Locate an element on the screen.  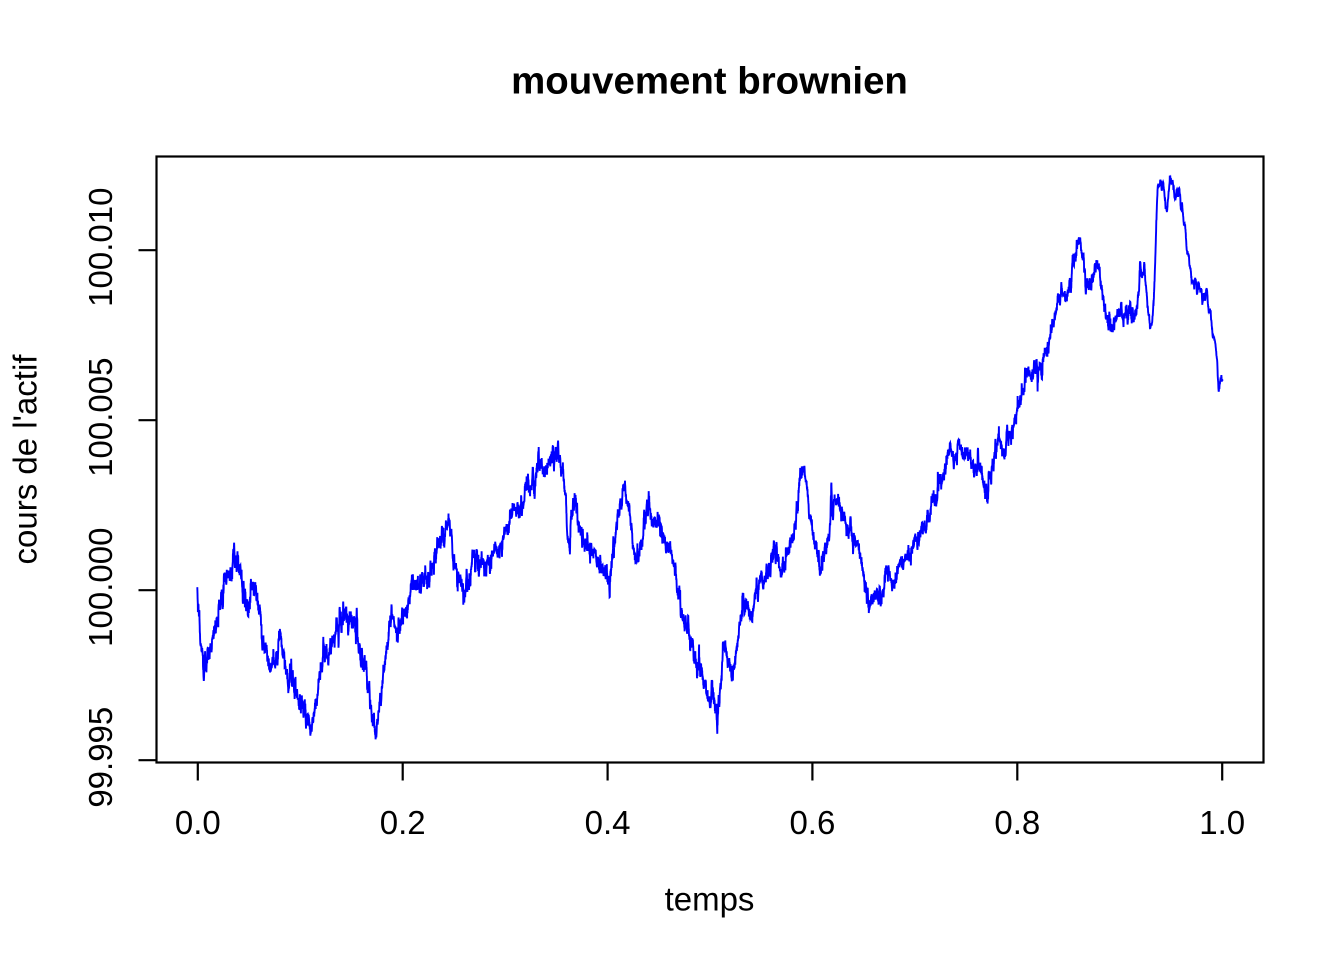
svg-text: cours de l'actif is located at coordinates (25, 459).